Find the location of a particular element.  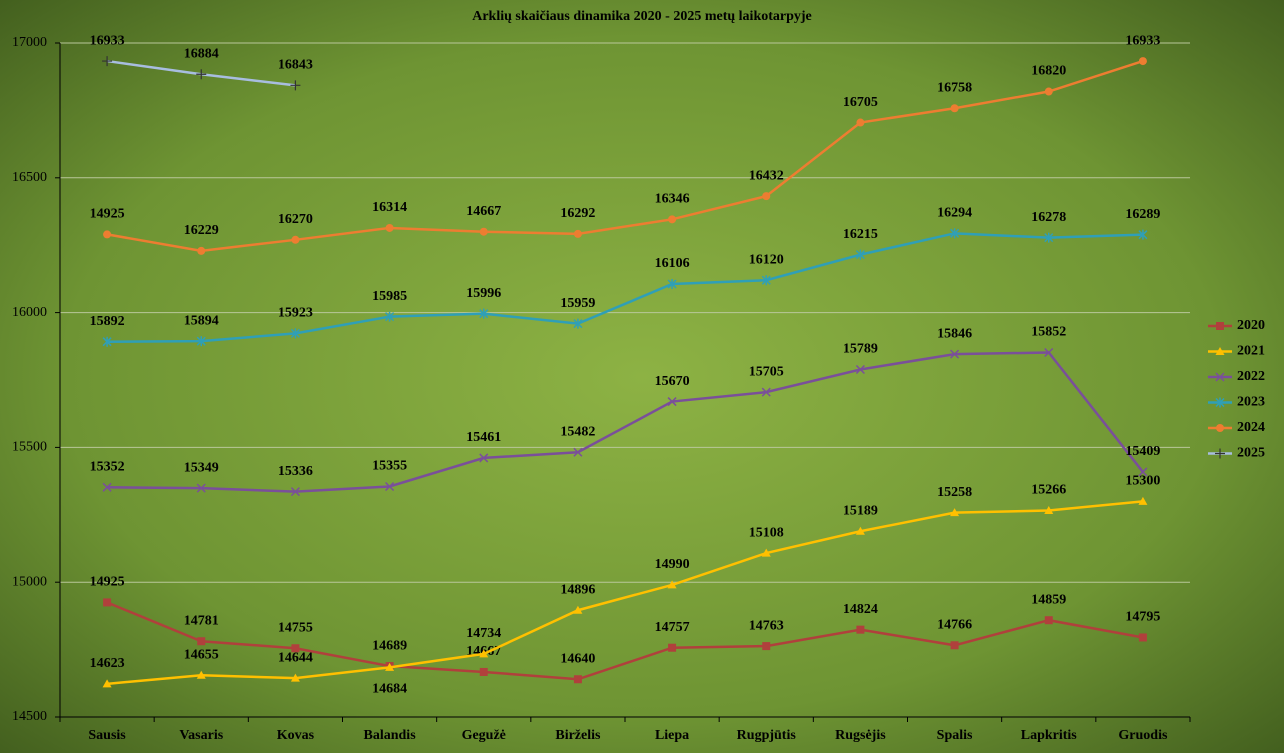

data-label: 14757 is located at coordinates (672, 627).